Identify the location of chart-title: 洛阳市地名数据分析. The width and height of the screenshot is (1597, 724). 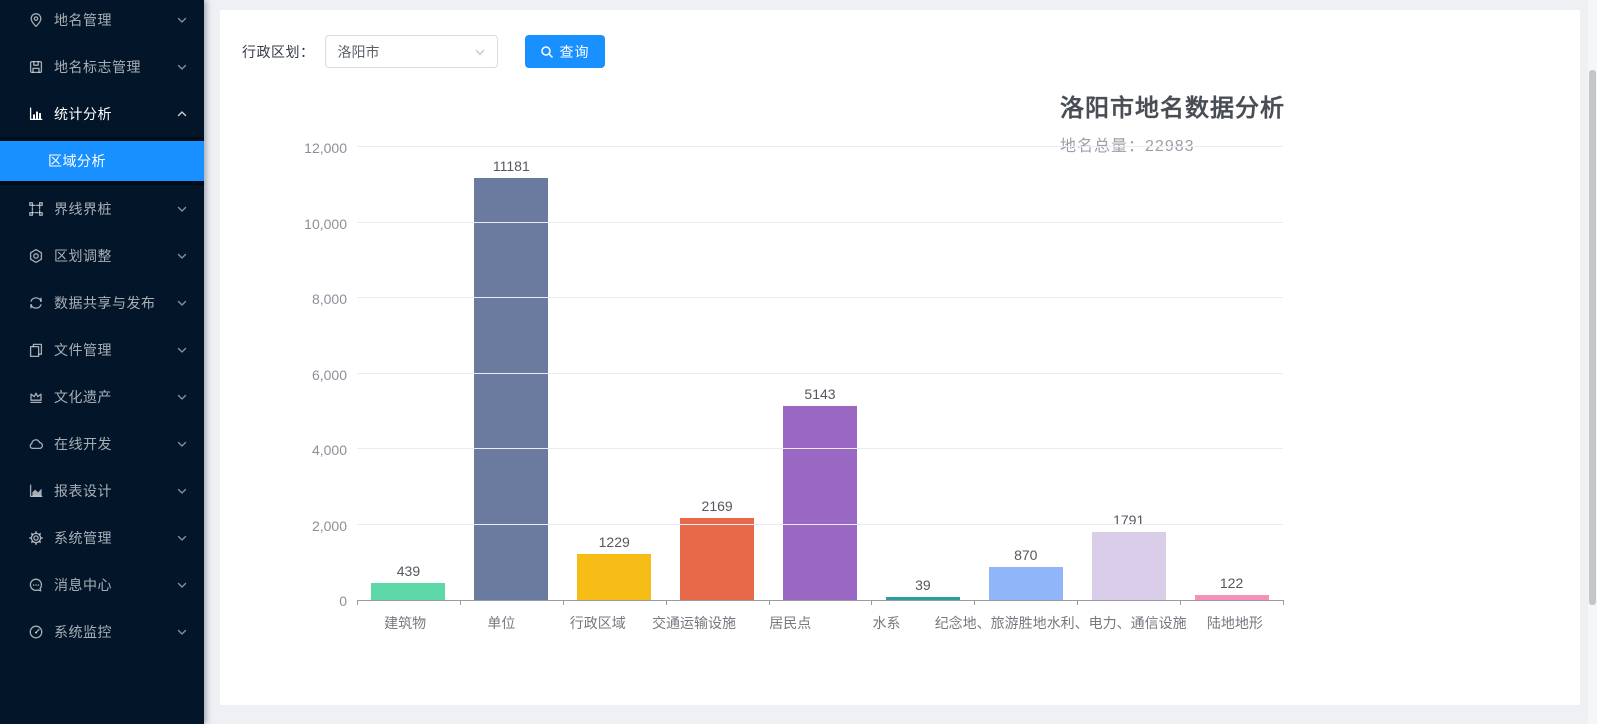
(1172, 108).